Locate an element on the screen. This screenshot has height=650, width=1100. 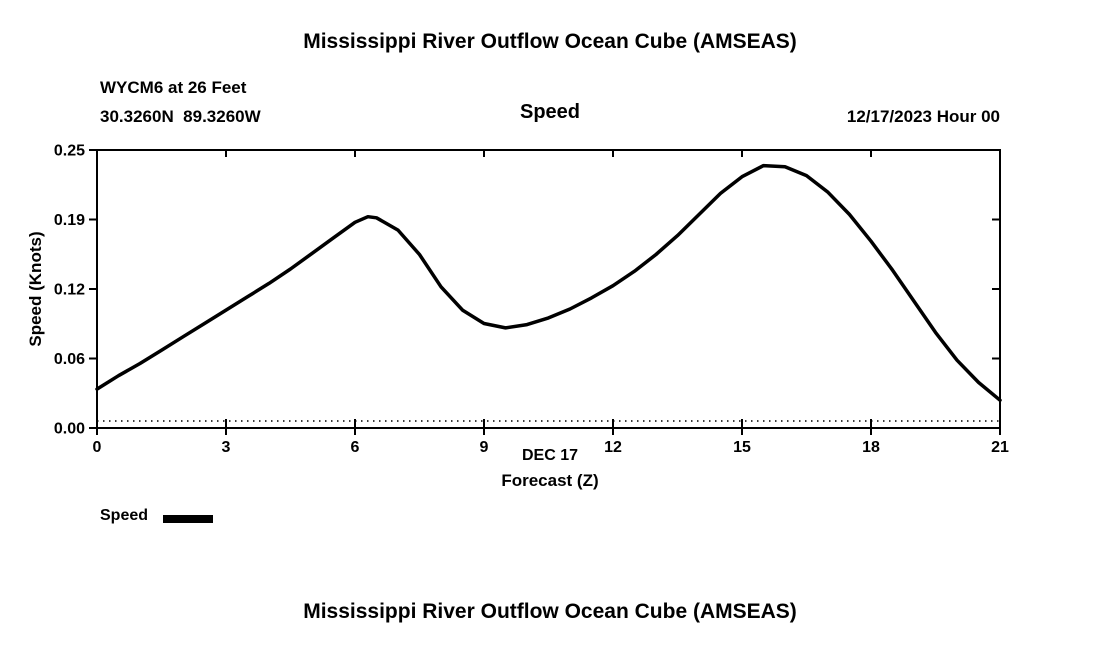
y-tick-label: 0.06 is located at coordinates (69, 359).